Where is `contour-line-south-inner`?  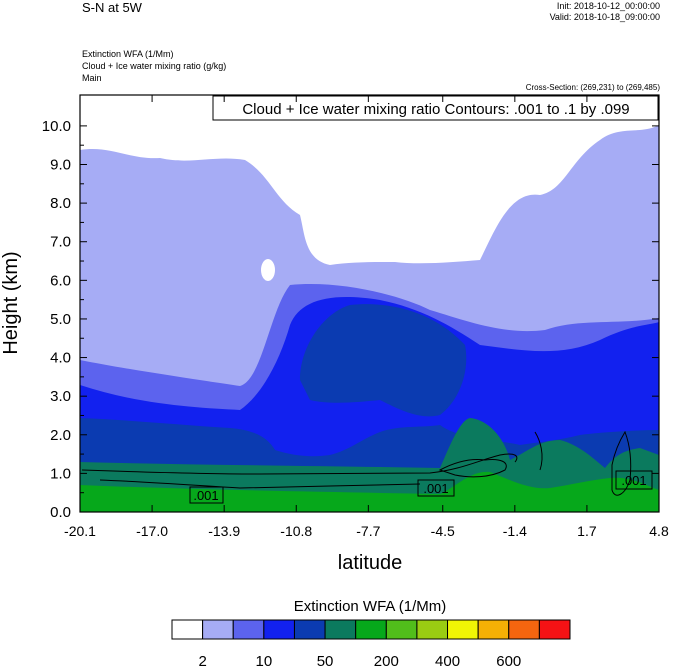 contour-line-south-inner is located at coordinates (260, 484).